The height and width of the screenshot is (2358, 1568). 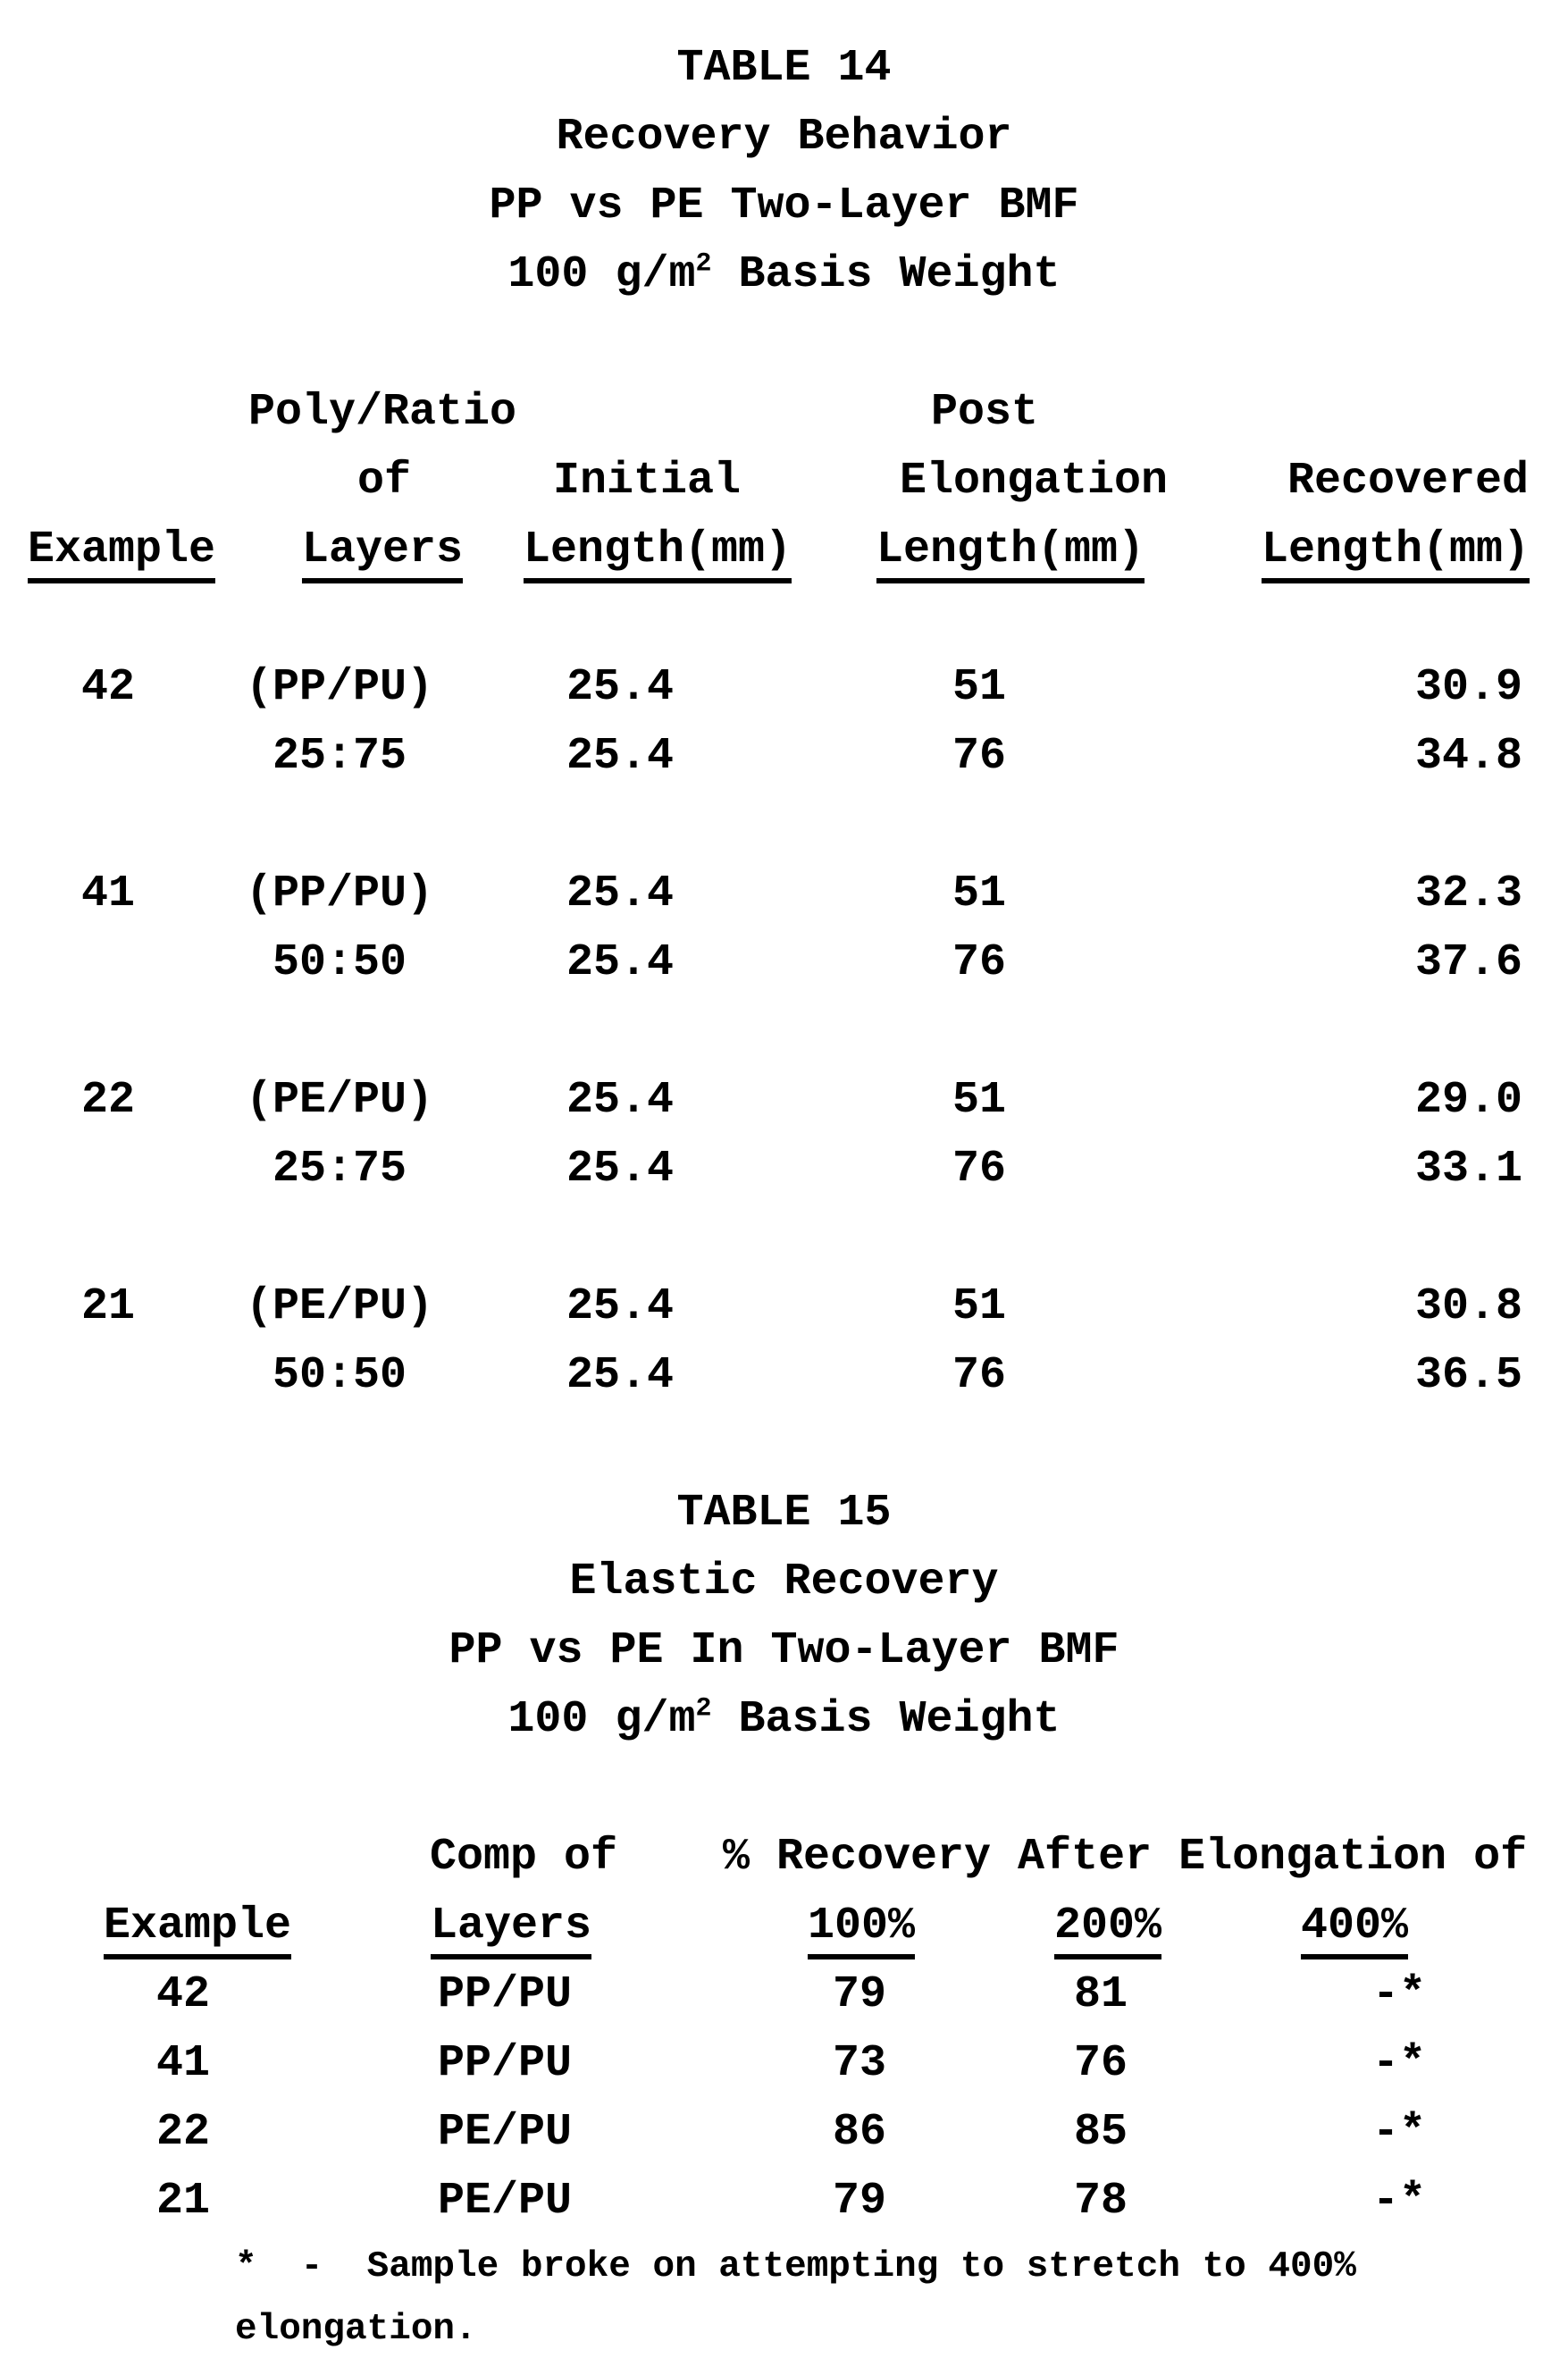 I want to click on t14-header-initial: Initial, so click(x=647, y=482).